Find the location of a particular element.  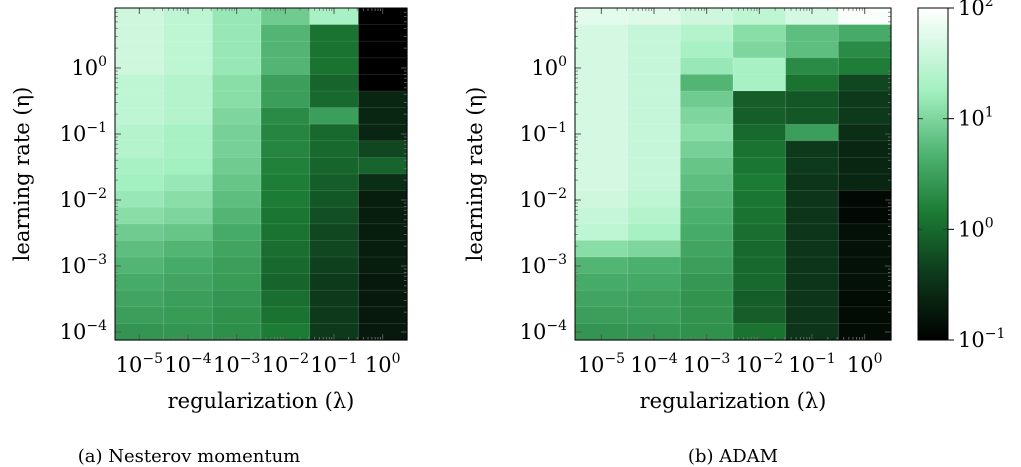

y-tick-label: 10⁰ is located at coordinates (549, 67).